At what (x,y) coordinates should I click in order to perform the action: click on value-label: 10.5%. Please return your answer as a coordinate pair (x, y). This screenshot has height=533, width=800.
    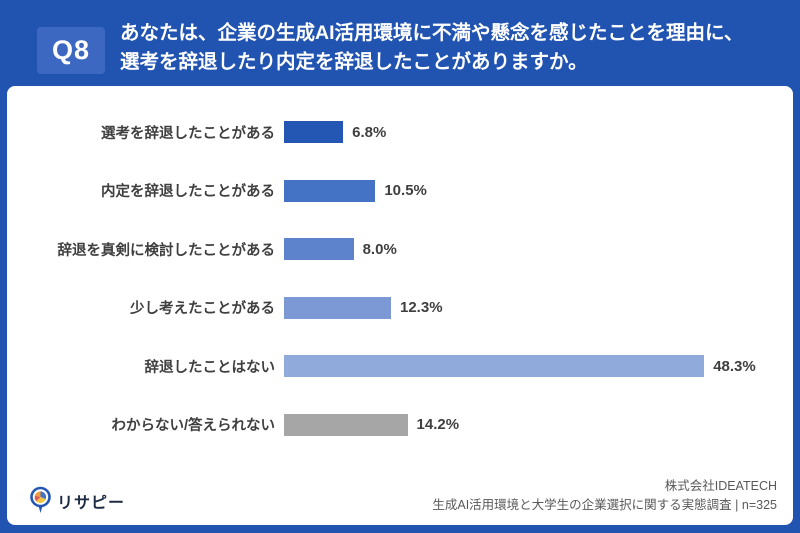
    Looking at the image, I should click on (405, 191).